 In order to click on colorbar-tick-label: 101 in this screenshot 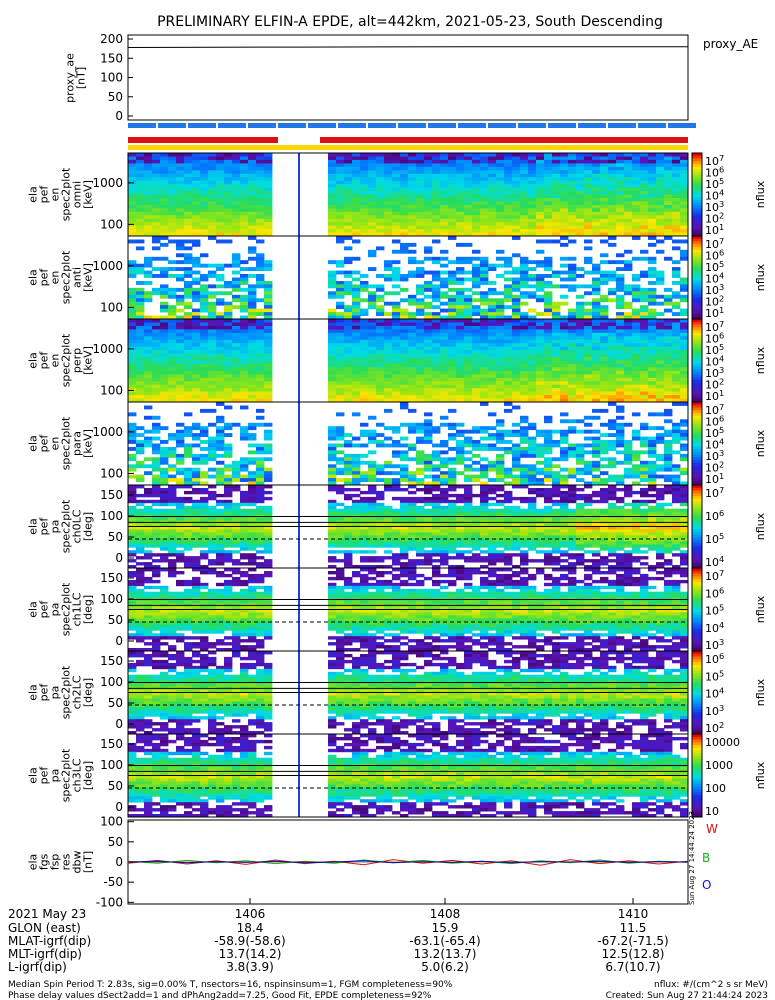, I will do `click(714, 229)`.